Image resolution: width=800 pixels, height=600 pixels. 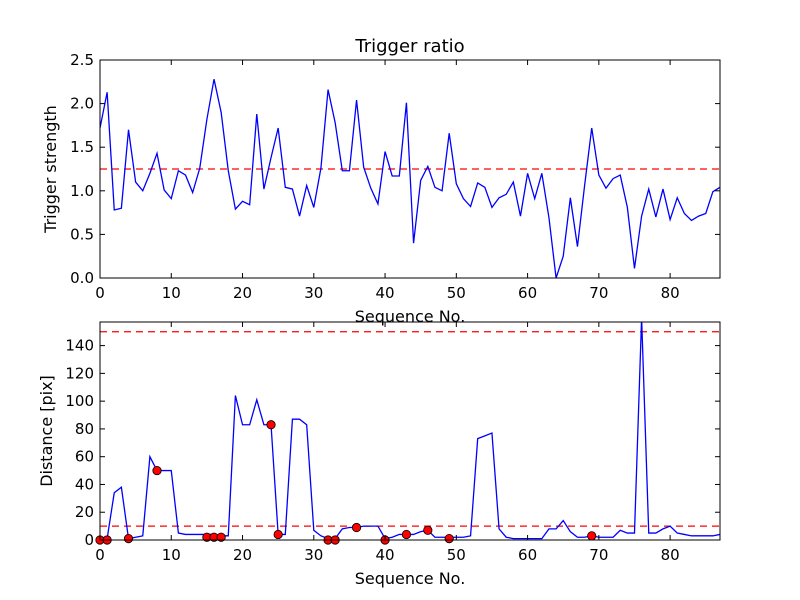 I want to click on y-tick-label: 60, so click(x=84, y=457).